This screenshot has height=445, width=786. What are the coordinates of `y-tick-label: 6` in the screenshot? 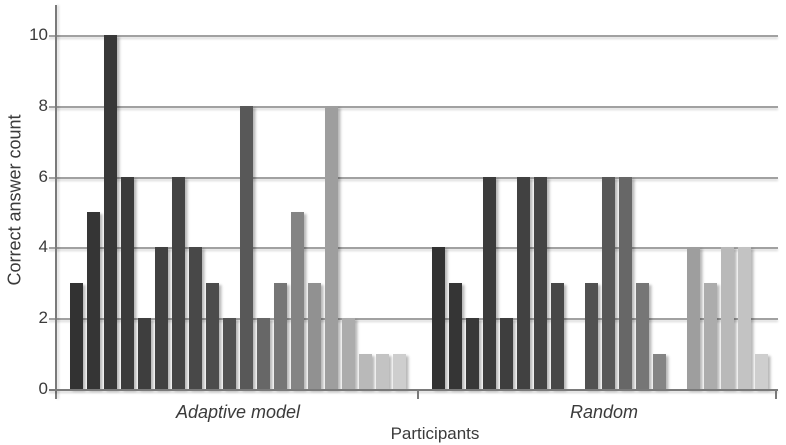 It's located at (43, 176).